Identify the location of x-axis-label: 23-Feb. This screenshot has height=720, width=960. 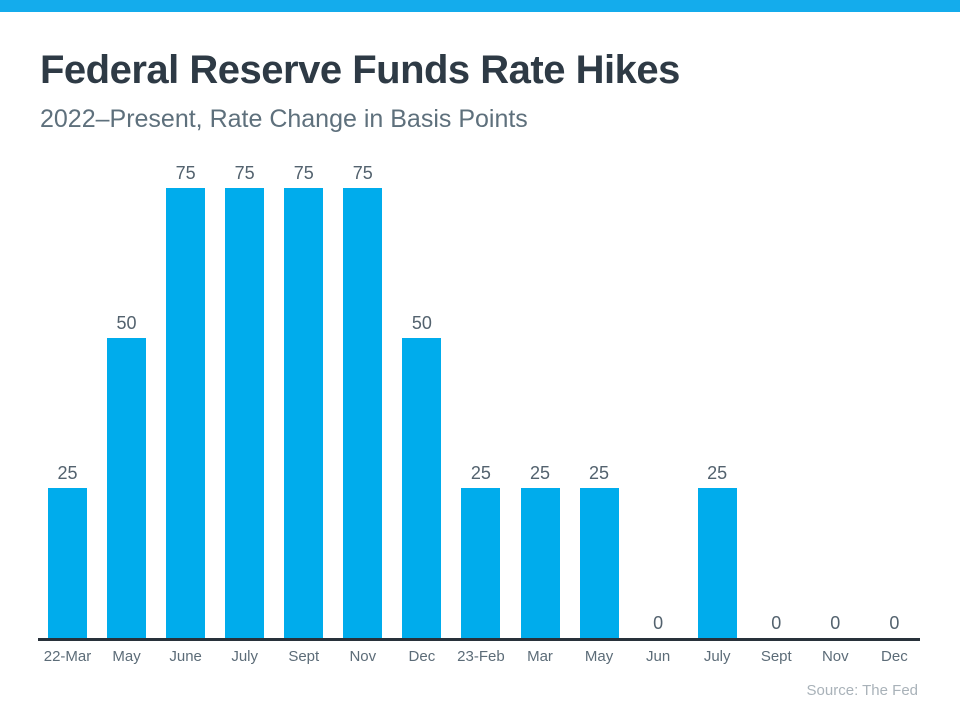
(481, 657).